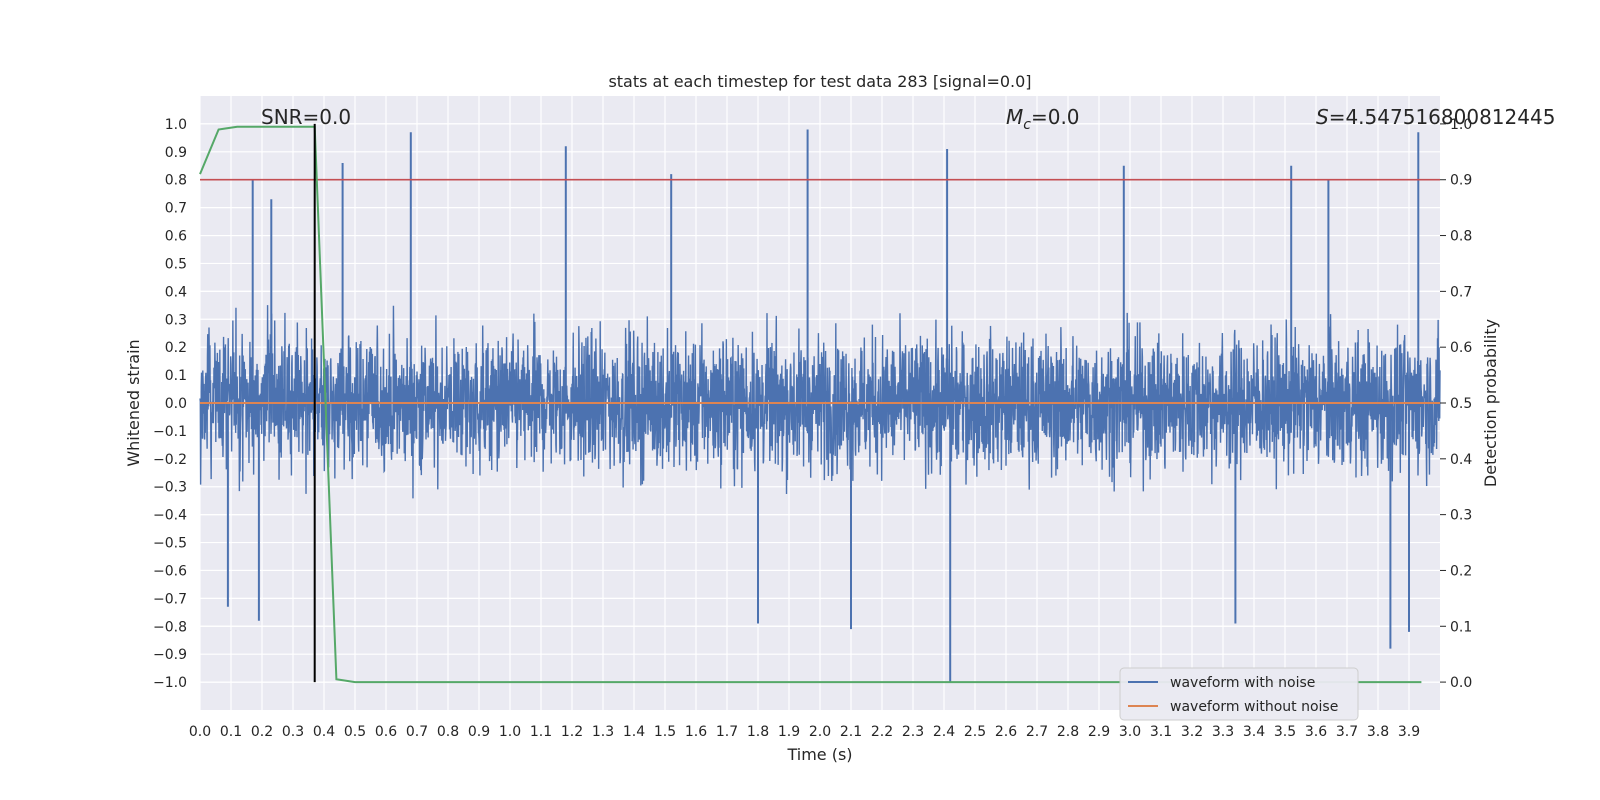 This screenshot has height=800, width=1600. What do you see at coordinates (758, 732) in the screenshot?
I see `x-tick-label: 1.8` at bounding box center [758, 732].